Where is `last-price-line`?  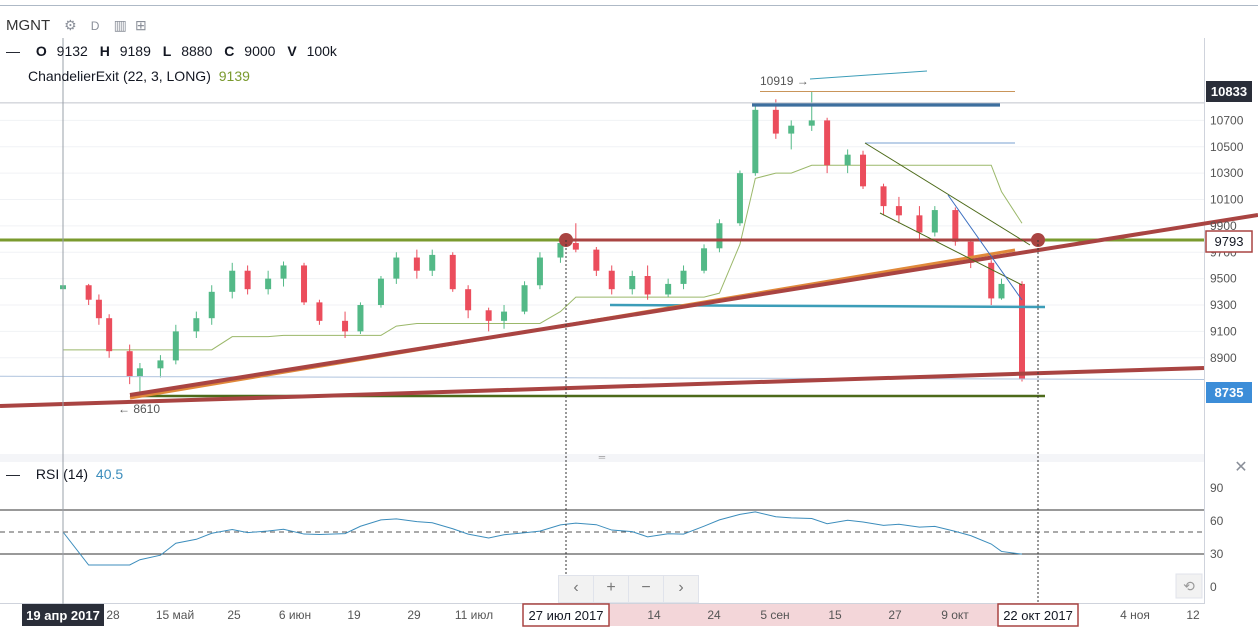 last-price-line is located at coordinates (602, 378).